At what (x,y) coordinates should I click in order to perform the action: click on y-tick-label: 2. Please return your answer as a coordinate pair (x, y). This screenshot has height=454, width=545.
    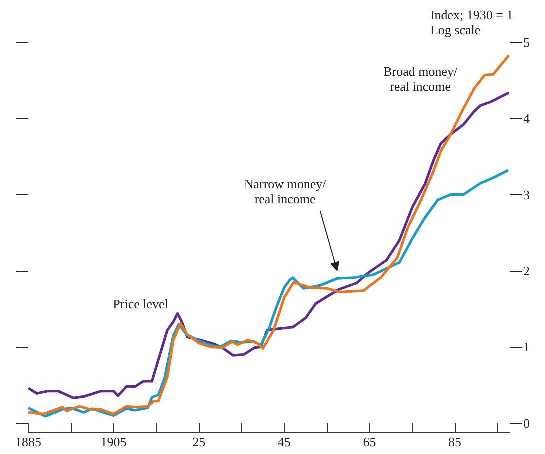
    Looking at the image, I should click on (527, 271).